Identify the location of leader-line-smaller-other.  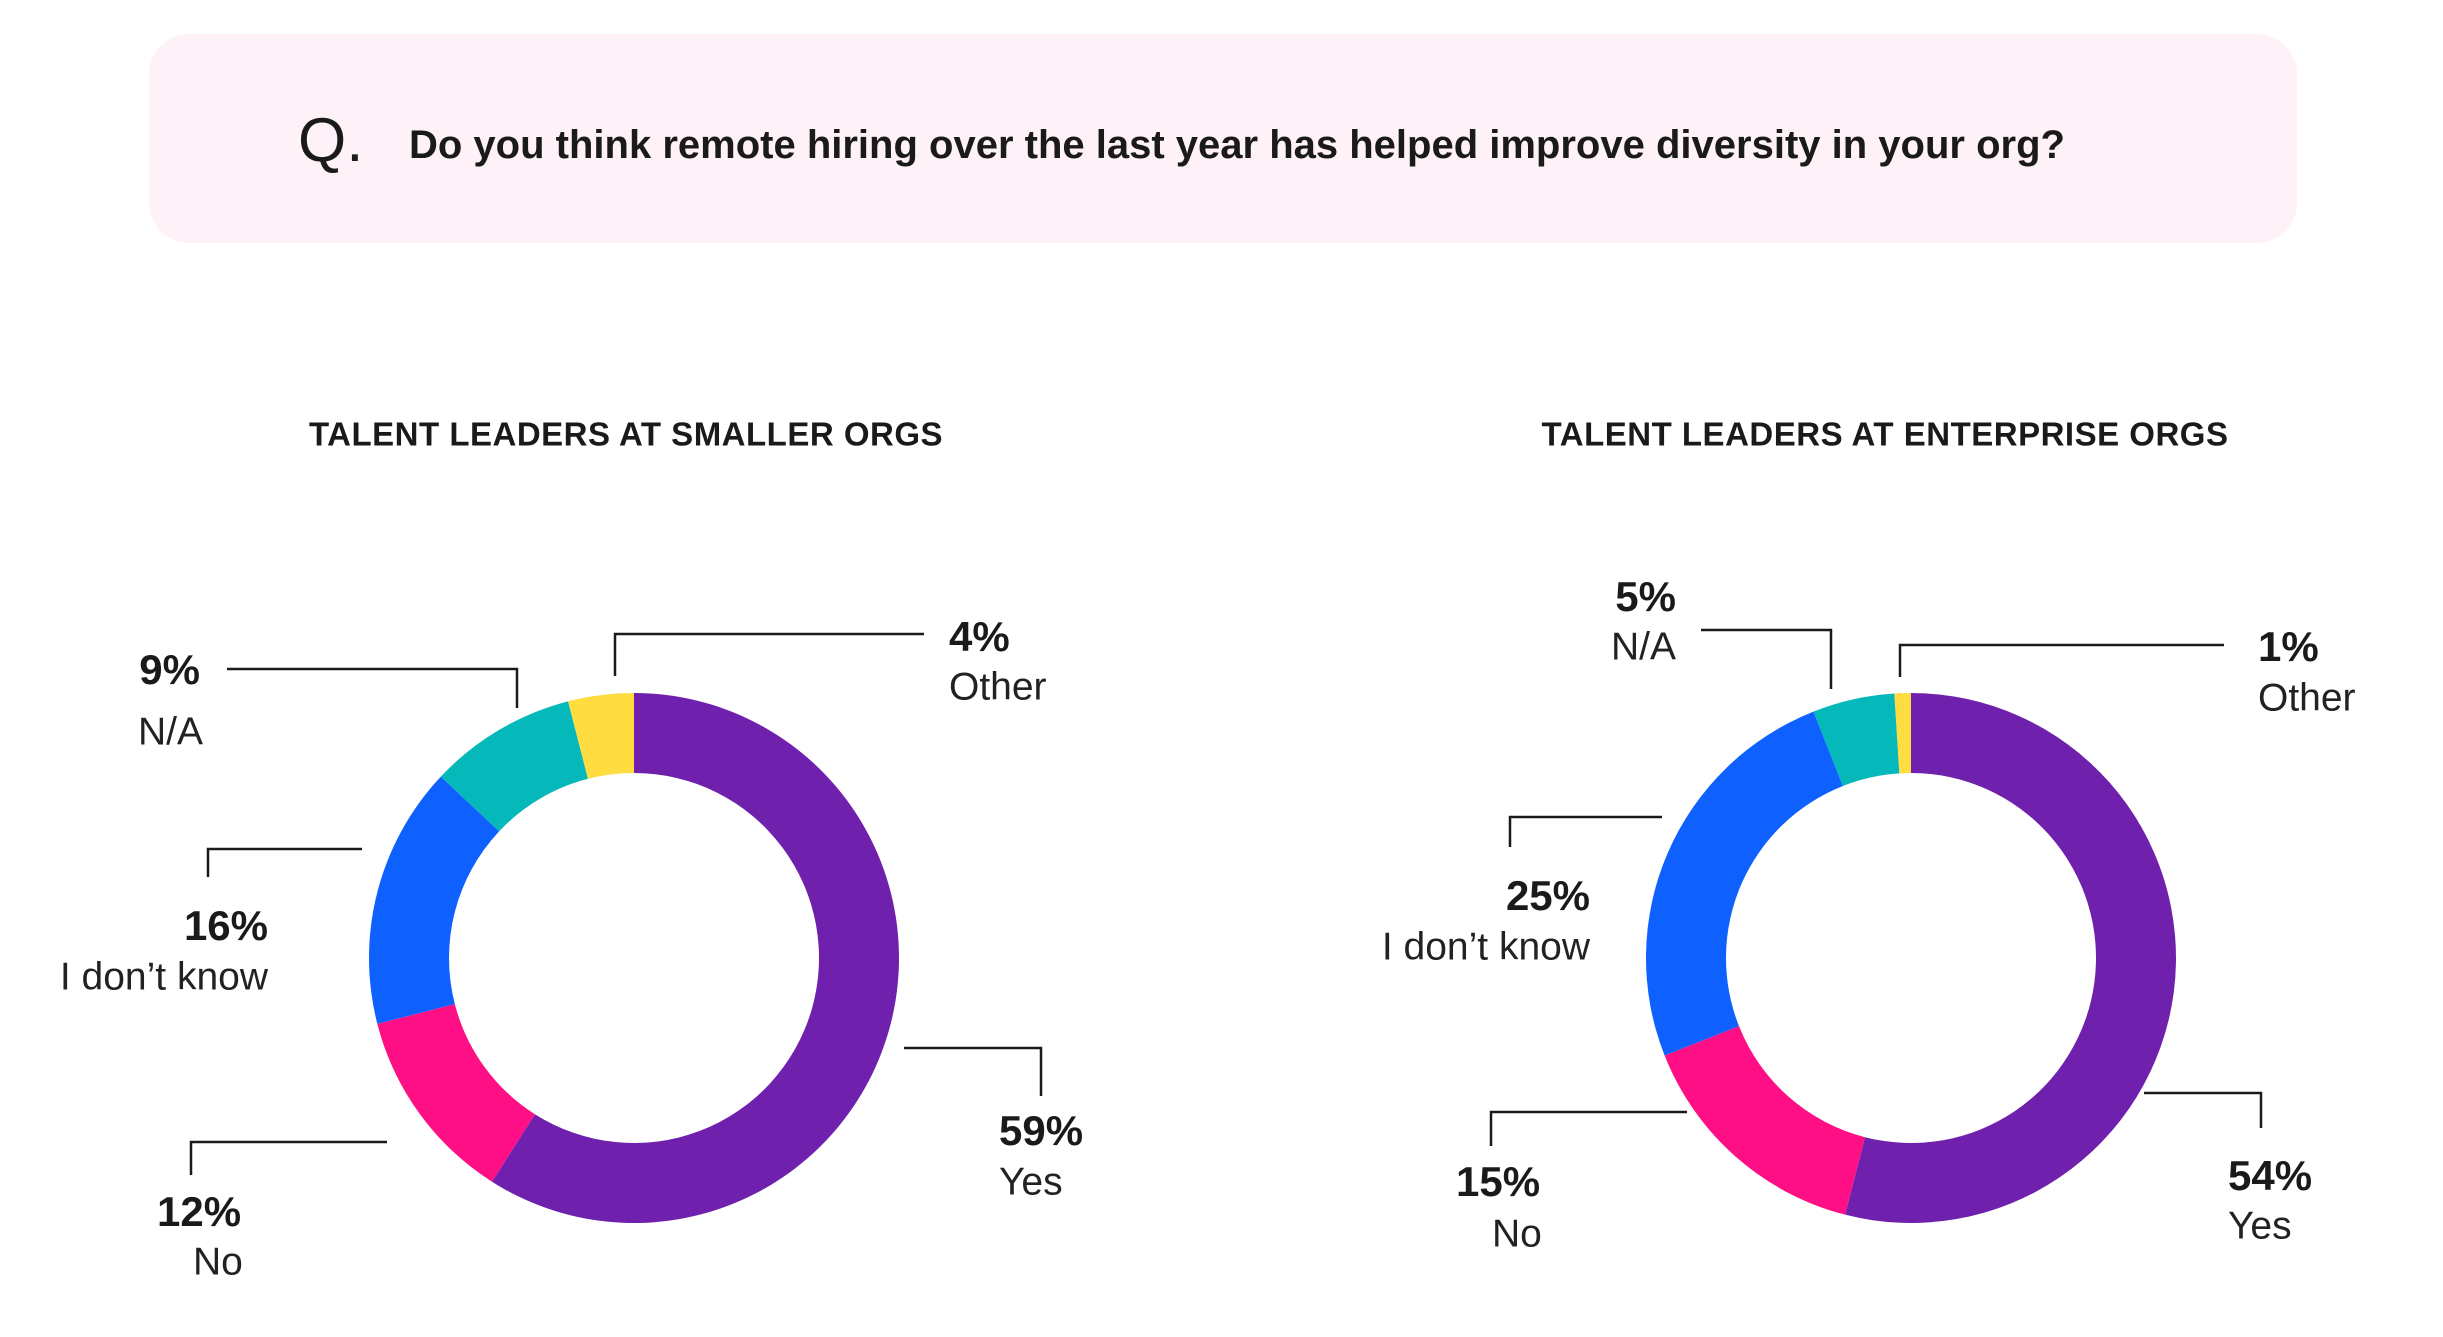
(768, 654).